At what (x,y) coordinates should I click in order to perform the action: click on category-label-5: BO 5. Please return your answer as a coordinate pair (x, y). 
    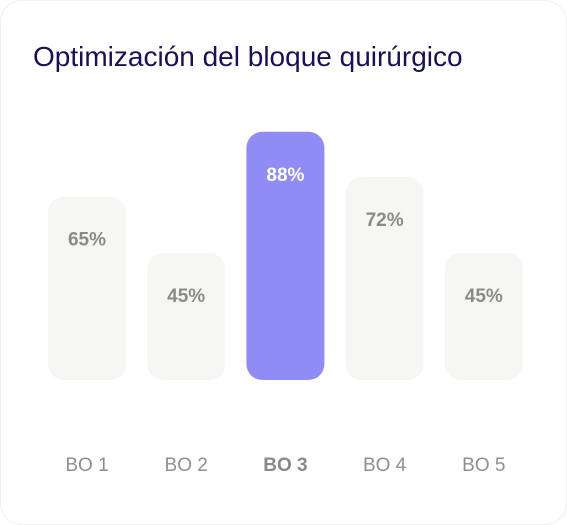
    Looking at the image, I should click on (483, 465).